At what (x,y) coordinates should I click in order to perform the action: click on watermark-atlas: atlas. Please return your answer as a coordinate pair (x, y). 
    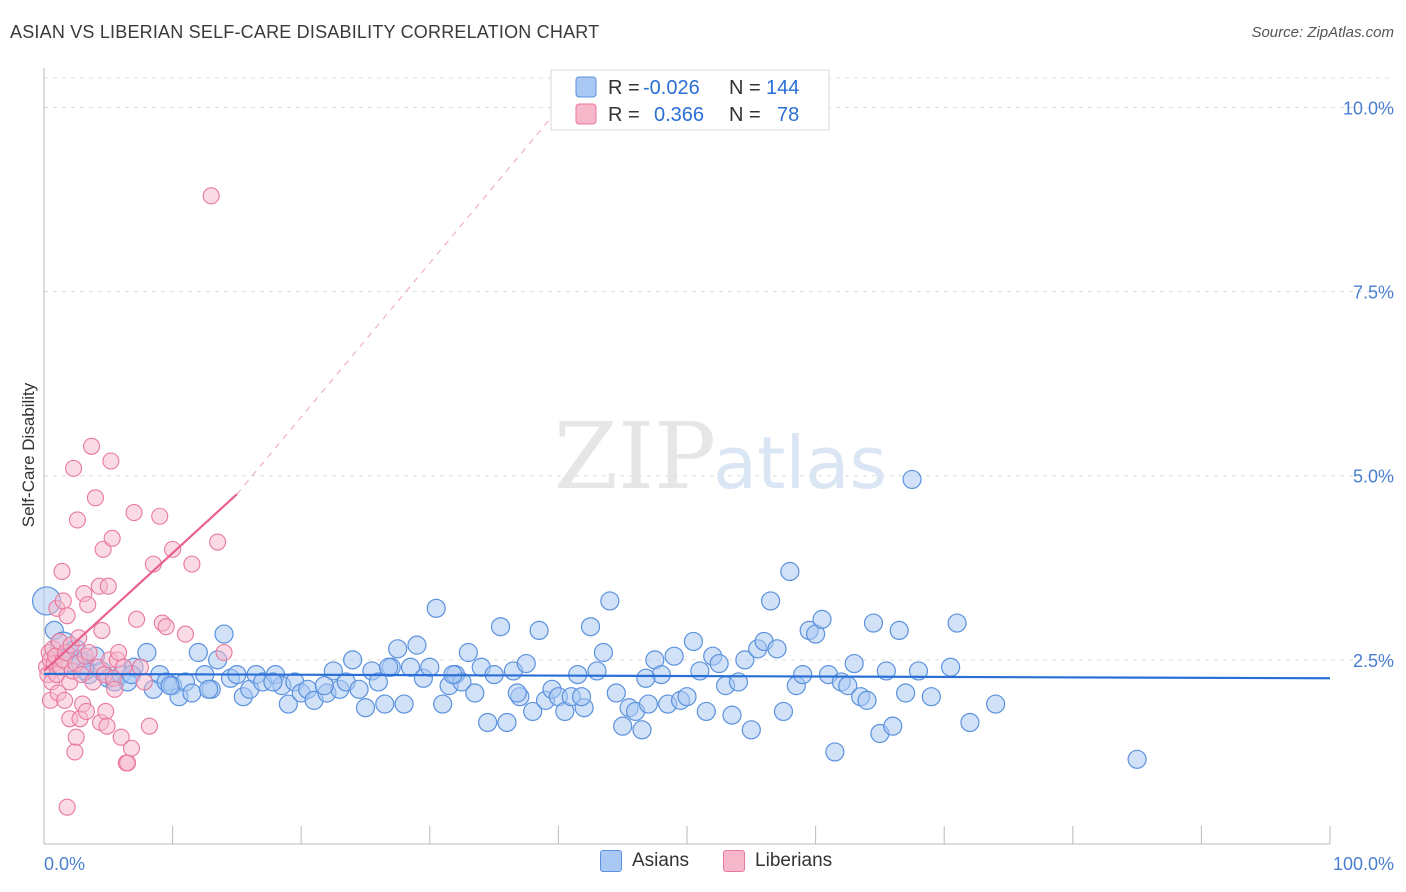
    Looking at the image, I should click on (800, 463).